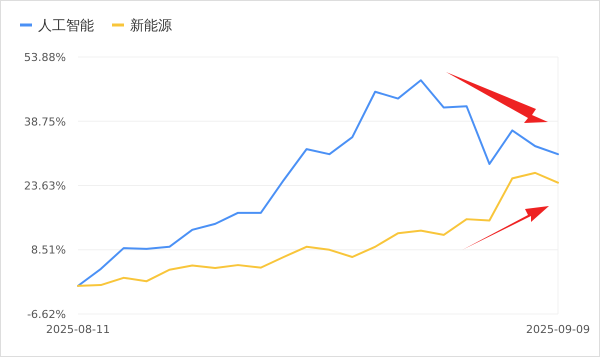 This screenshot has width=600, height=357. Describe the element at coordinates (66, 26) in the screenshot. I see `legend-label: 人工智能` at that location.